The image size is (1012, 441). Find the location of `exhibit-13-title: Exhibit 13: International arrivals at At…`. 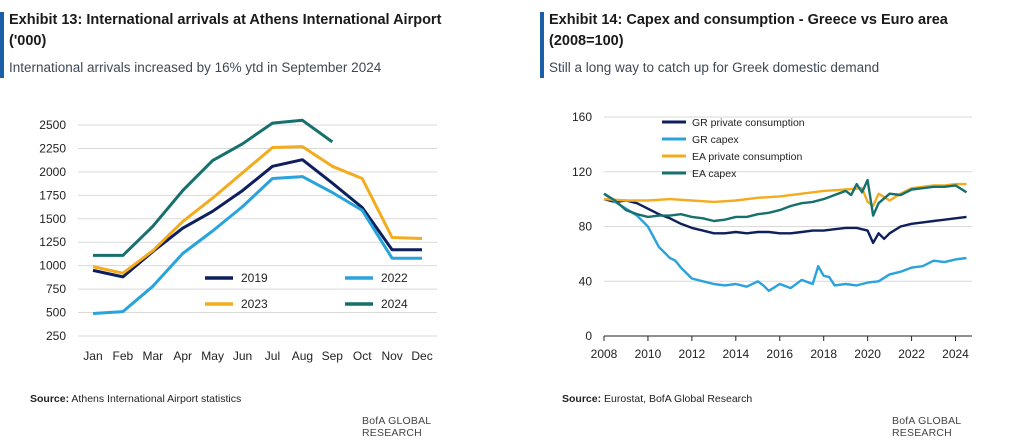

exhibit-13-title: Exhibit 13: International arrivals at At… is located at coordinates (225, 30).